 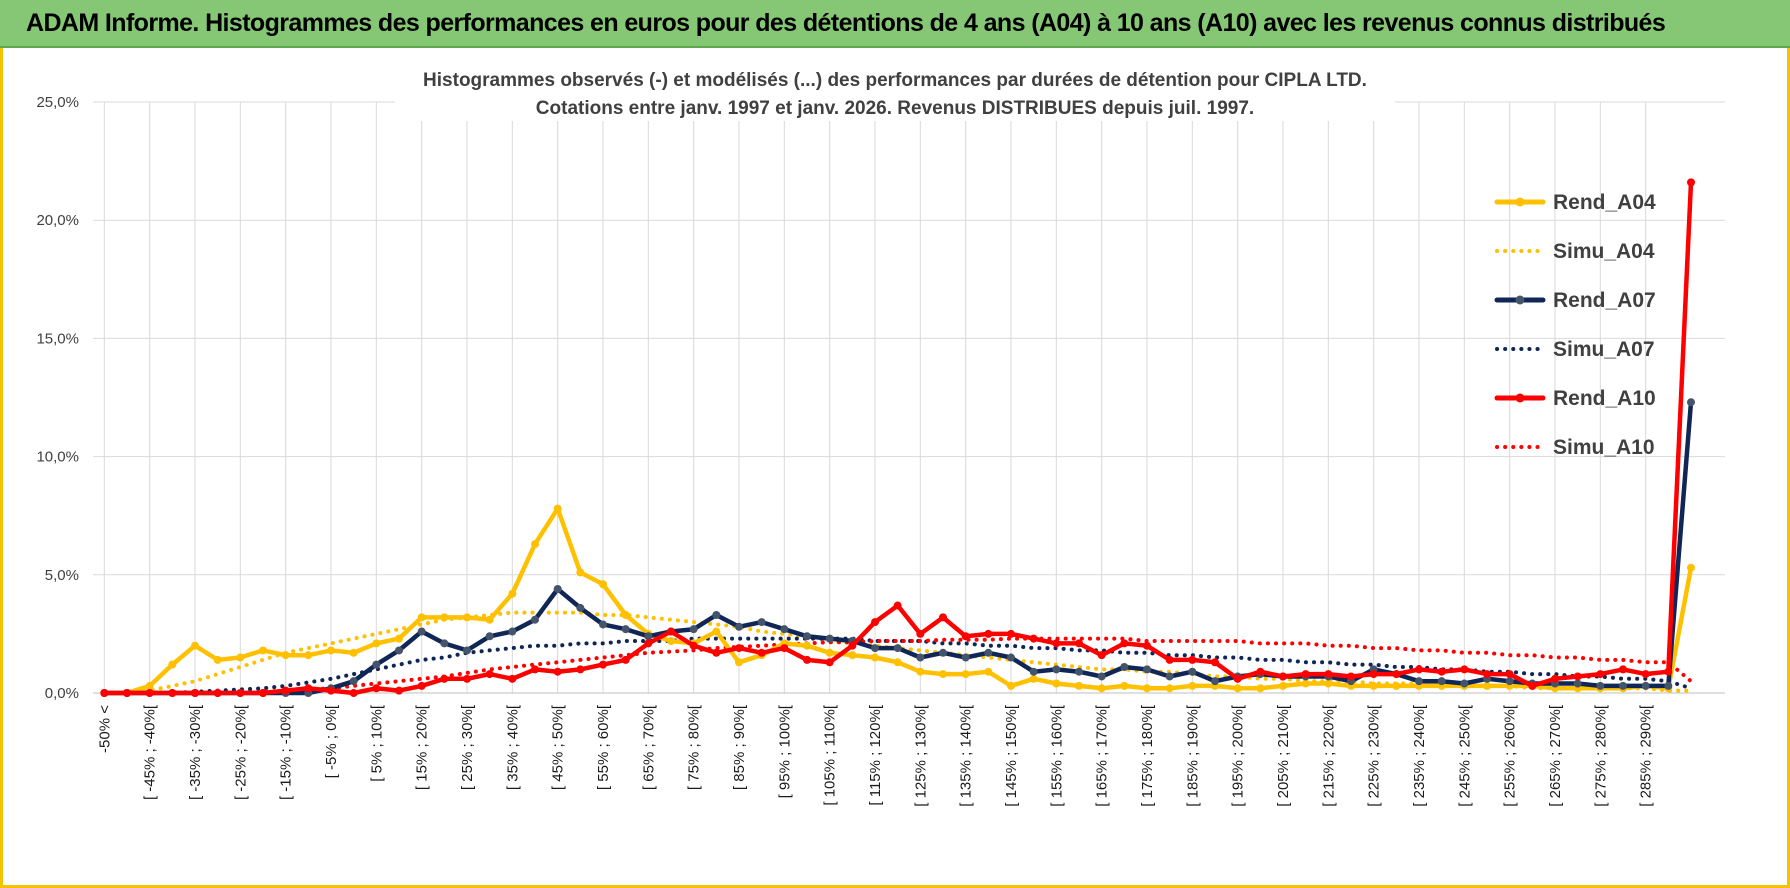 What do you see at coordinates (331, 741) in the screenshot?
I see `x-tick-label: [ -5% ; 0%[` at bounding box center [331, 741].